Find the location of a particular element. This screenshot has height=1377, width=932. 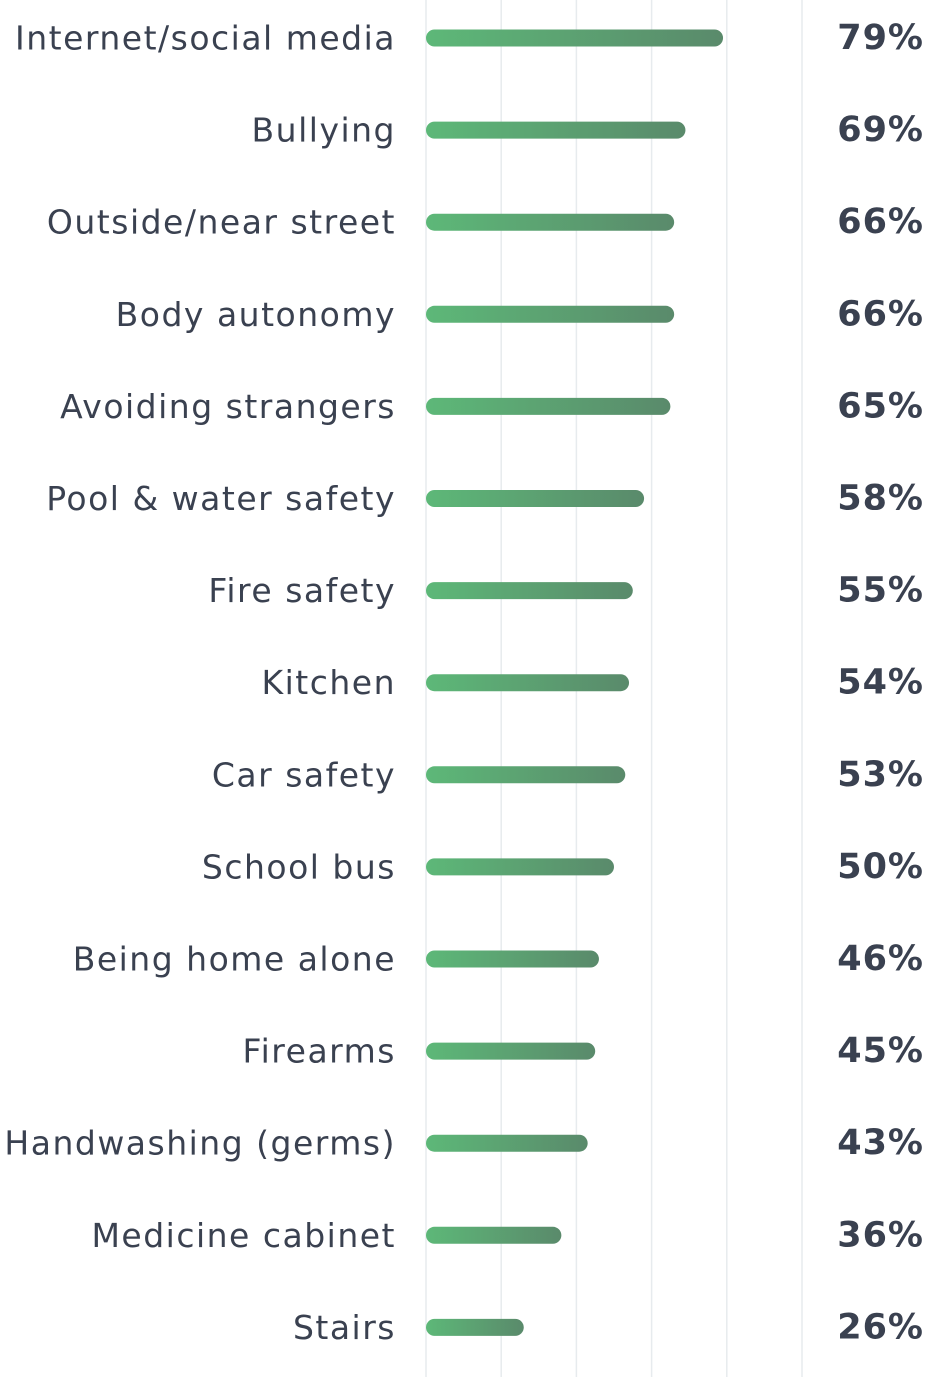

value-label: 58% is located at coordinates (880, 499).